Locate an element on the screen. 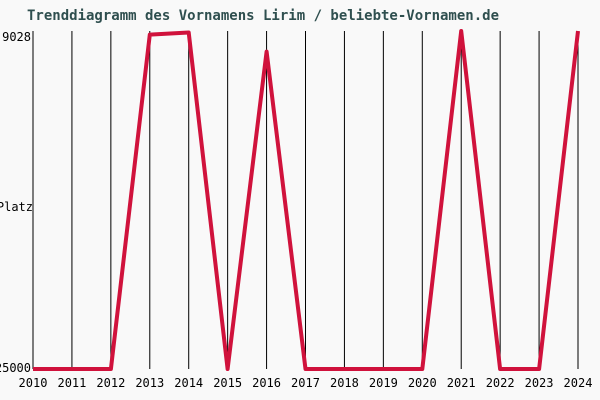 Image resolution: width=600 pixels, height=400 pixels. y-axis-title: Platz is located at coordinates (16, 207).